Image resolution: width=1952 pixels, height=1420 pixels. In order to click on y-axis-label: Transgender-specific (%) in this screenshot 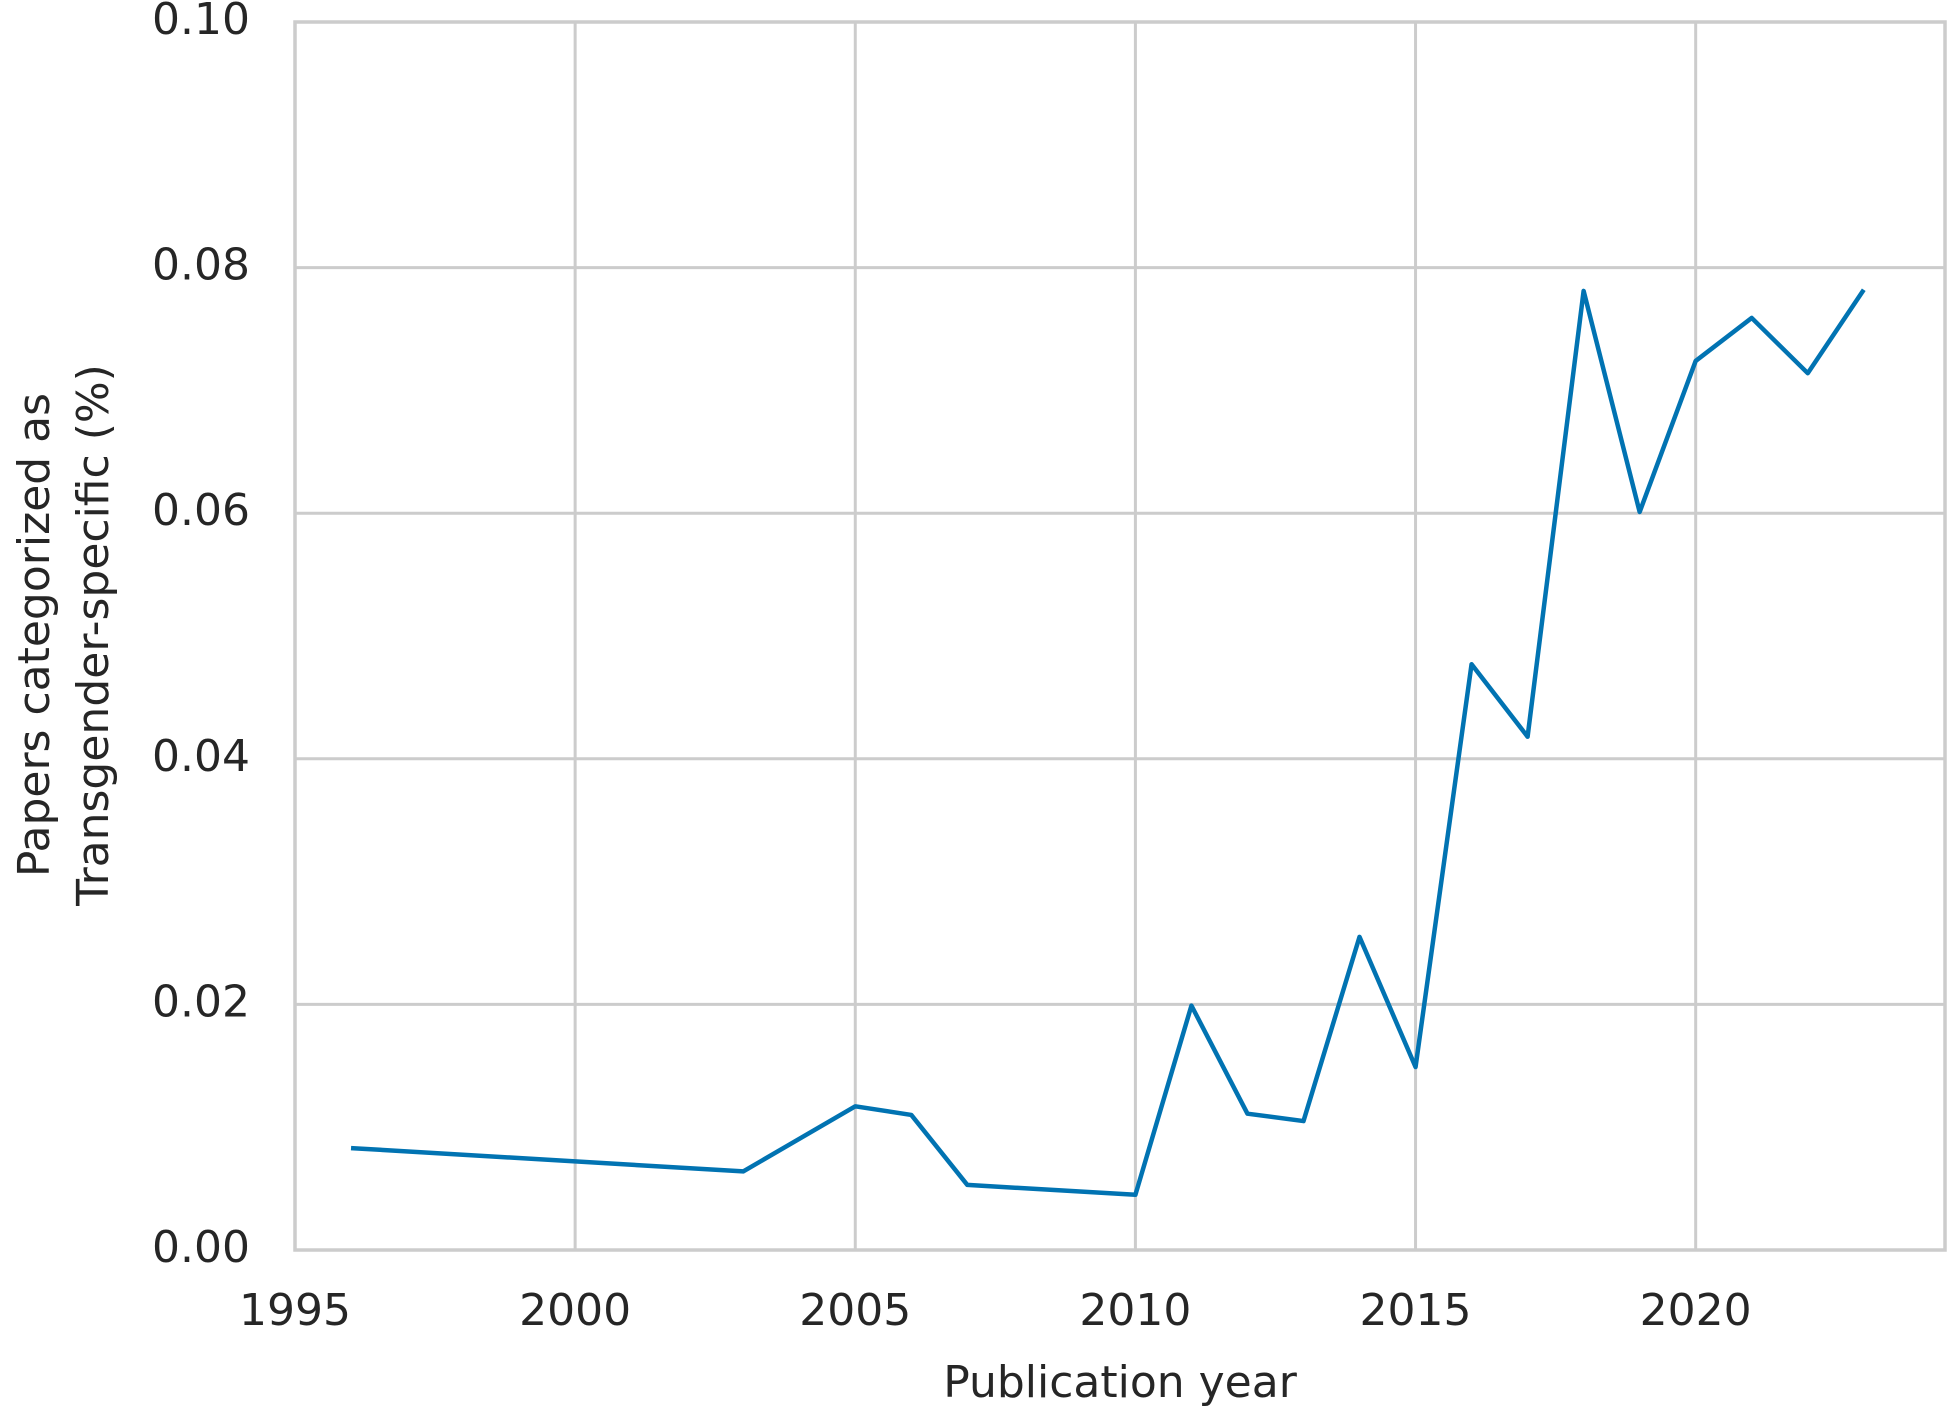, I will do `click(93, 635)`.